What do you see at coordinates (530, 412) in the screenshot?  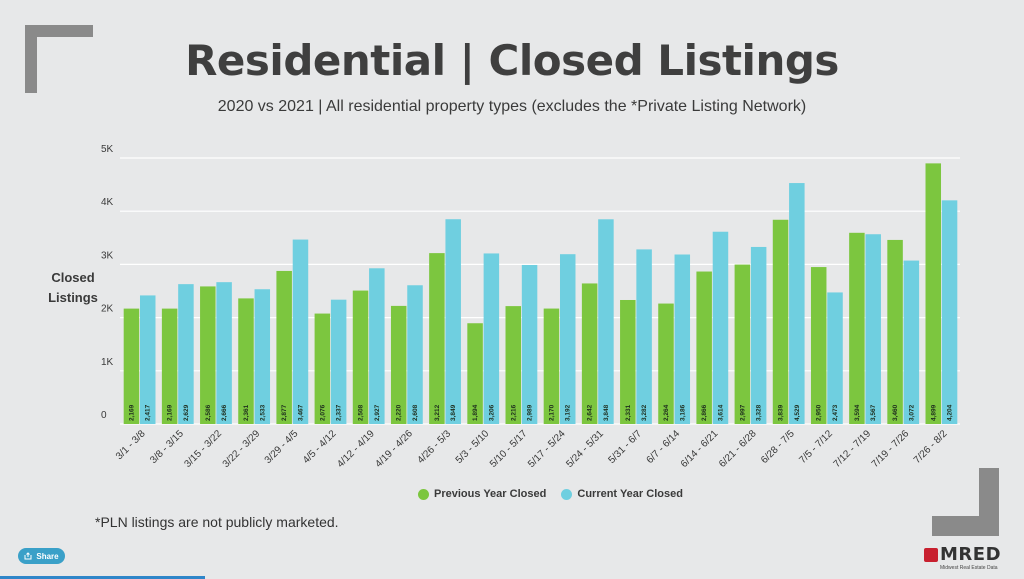 I see `bar-data-label: 2,989` at bounding box center [530, 412].